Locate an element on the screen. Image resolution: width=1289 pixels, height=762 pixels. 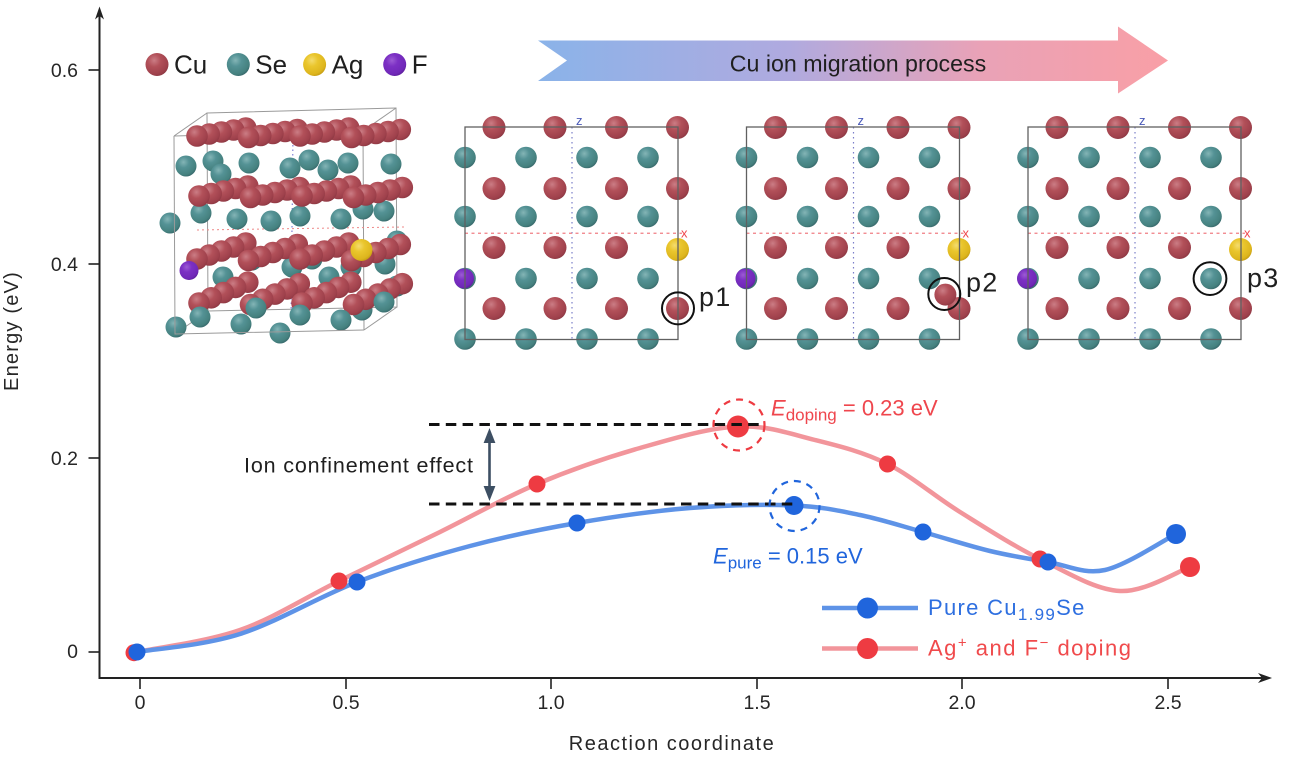
svg-text: 2.5 is located at coordinates (1167, 703).